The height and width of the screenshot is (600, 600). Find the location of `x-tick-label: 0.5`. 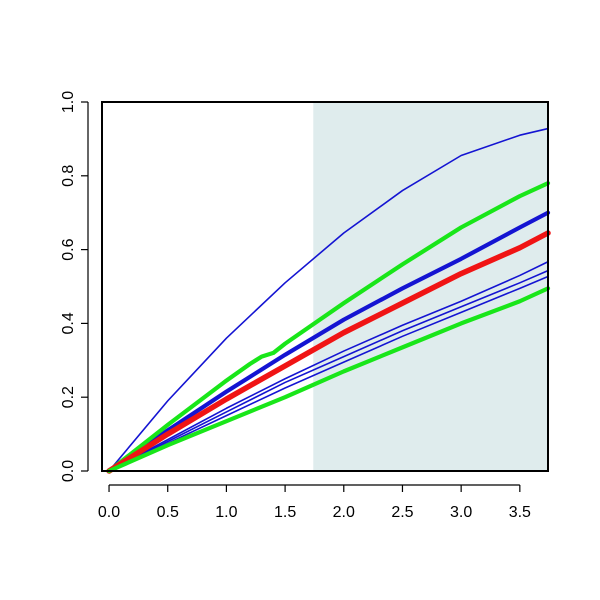

x-tick-label: 0.5 is located at coordinates (168, 512).